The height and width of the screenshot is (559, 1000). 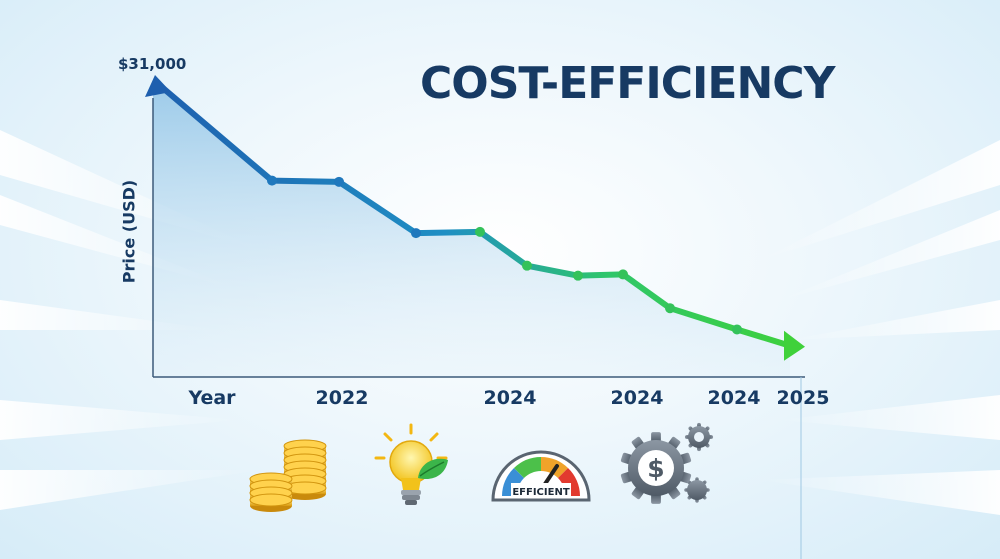 What do you see at coordinates (212, 398) in the screenshot?
I see `x-tick-label: Year` at bounding box center [212, 398].